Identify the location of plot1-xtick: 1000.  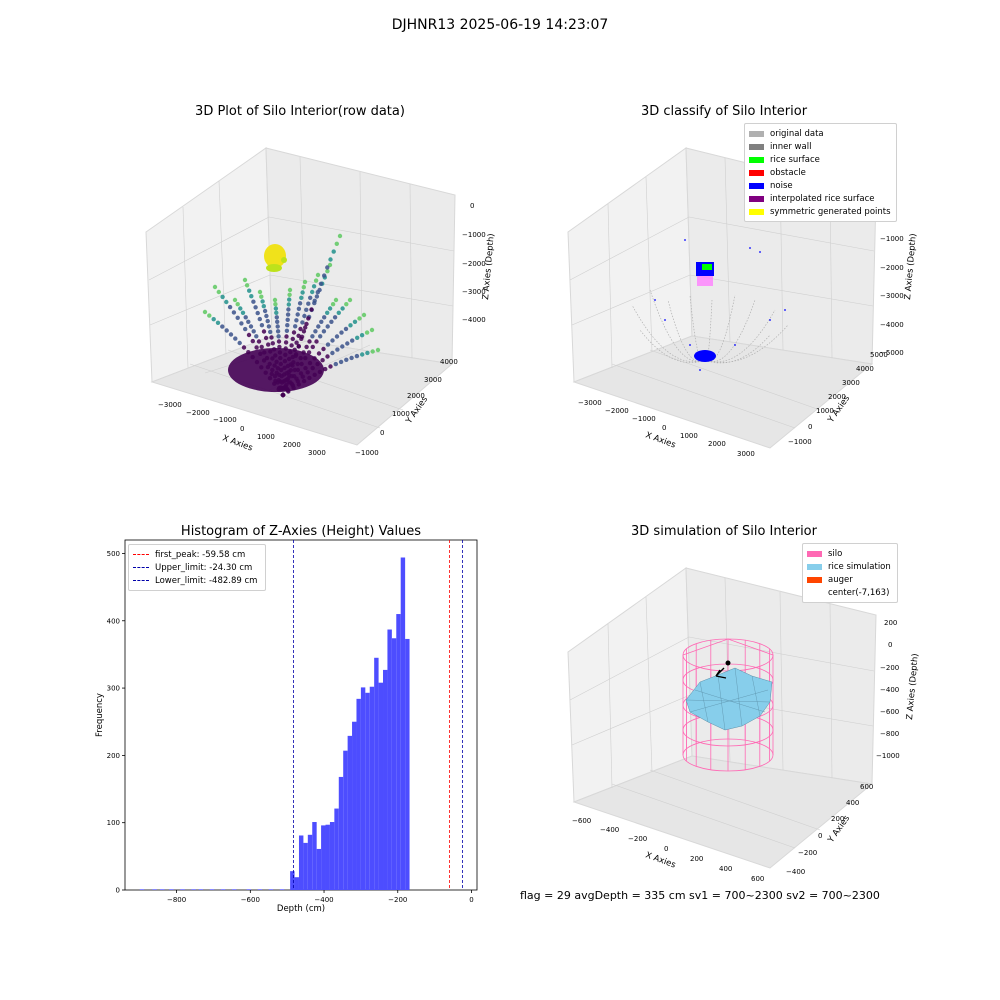
(266, 437).